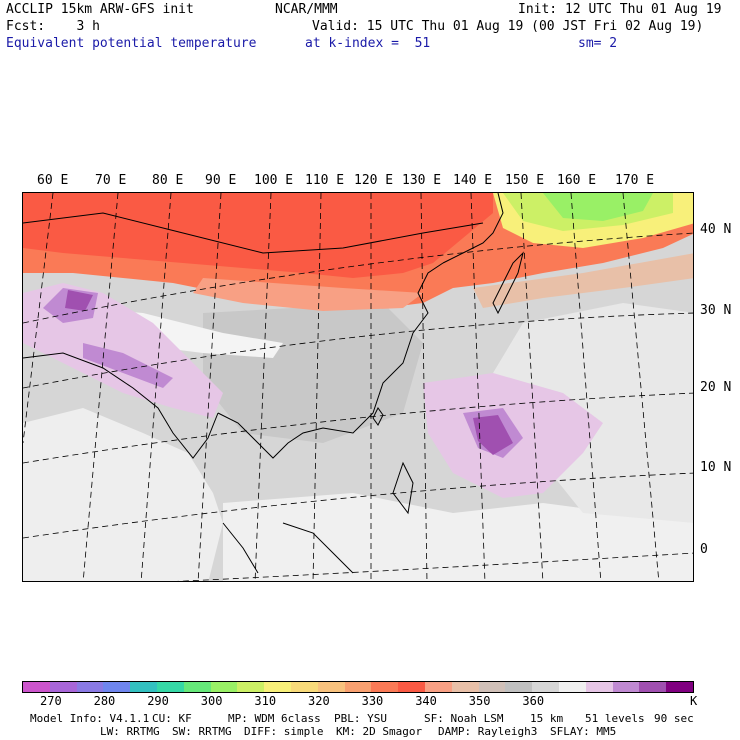  I want to click on tibet-high-core, so click(79, 300).